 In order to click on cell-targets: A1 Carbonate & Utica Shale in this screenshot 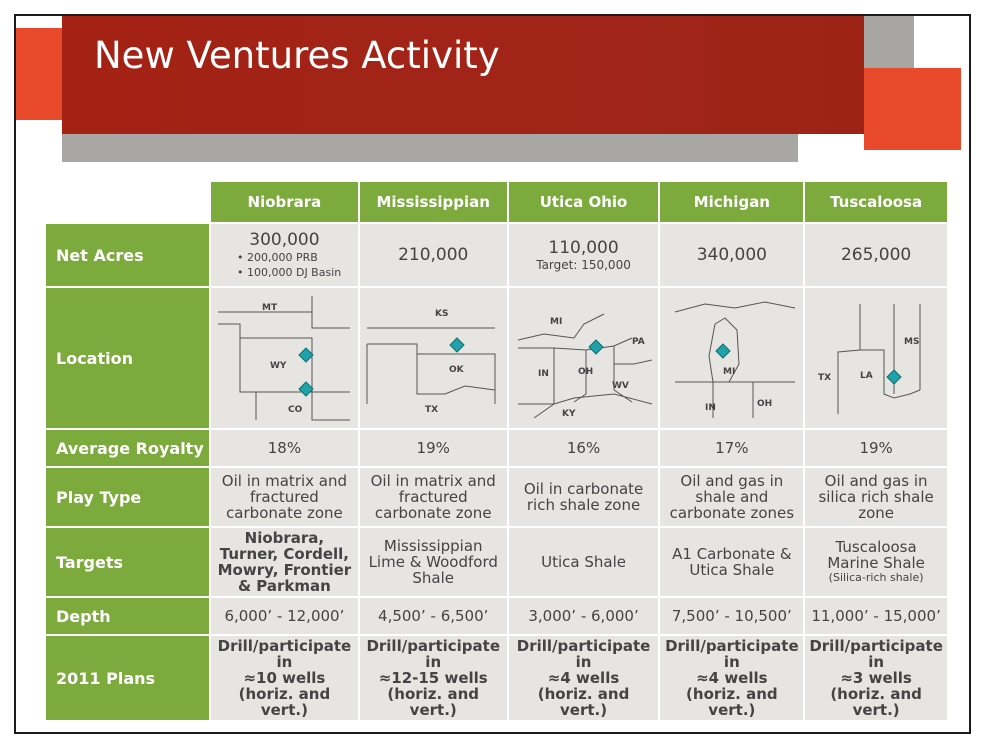, I will do `click(732, 562)`.